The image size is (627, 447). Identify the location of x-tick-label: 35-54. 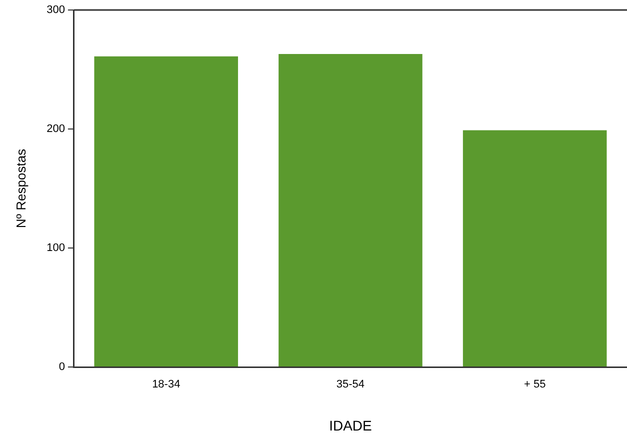
(350, 384).